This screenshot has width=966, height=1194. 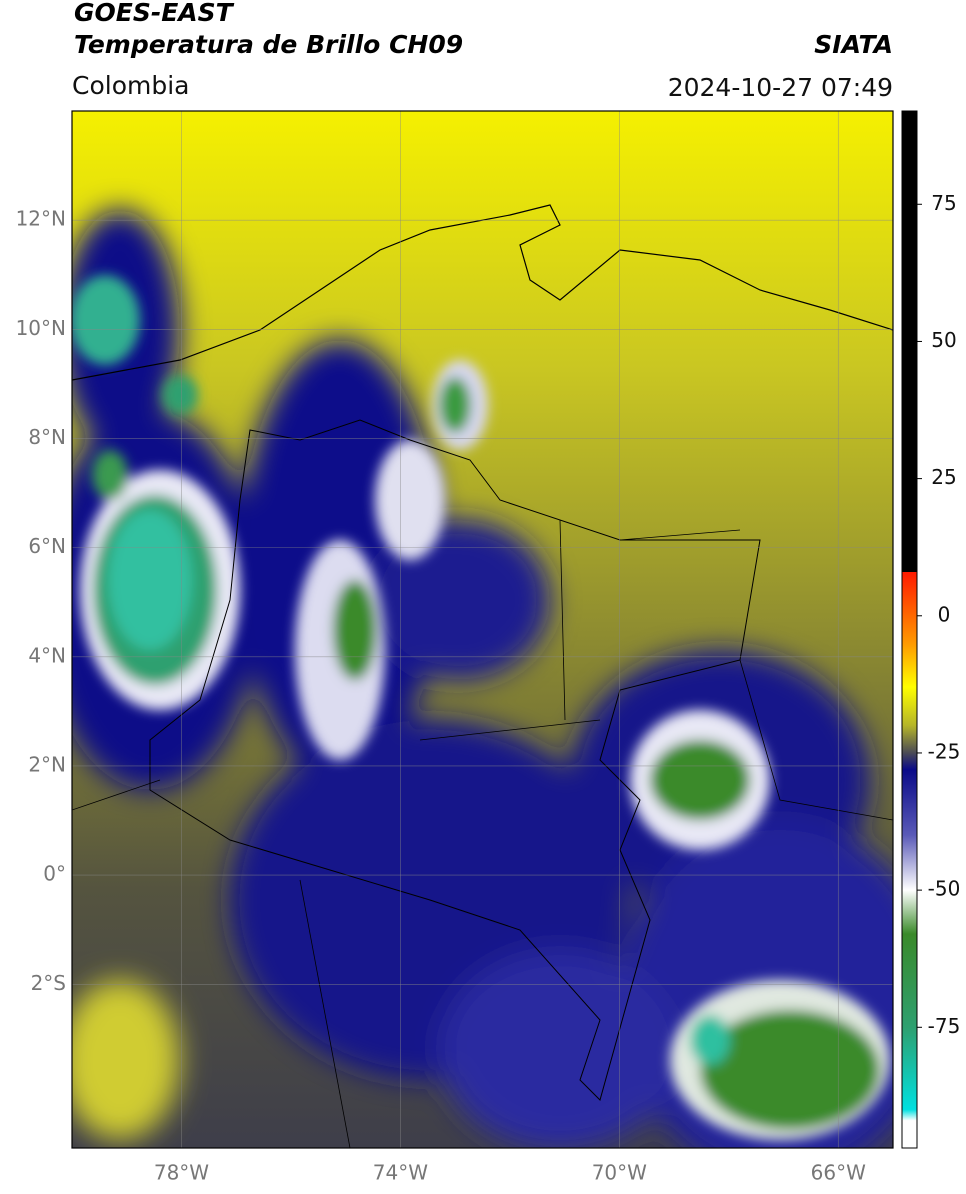 I want to click on colorbar-tick-label: 25, so click(x=943, y=477).